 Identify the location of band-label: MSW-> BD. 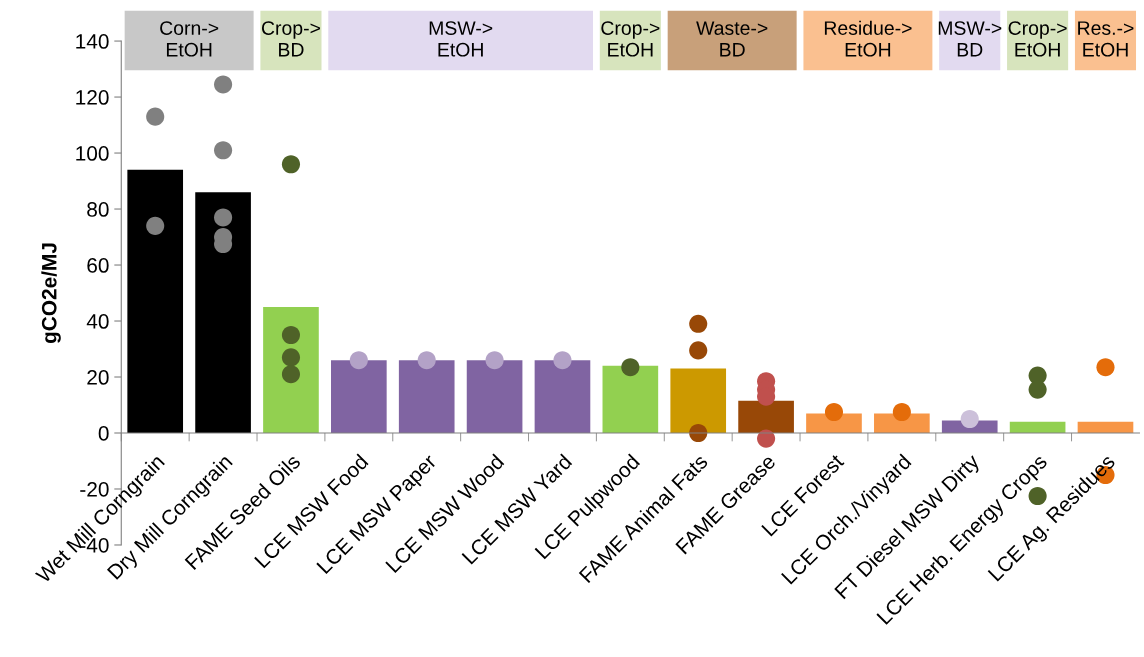
(970, 39).